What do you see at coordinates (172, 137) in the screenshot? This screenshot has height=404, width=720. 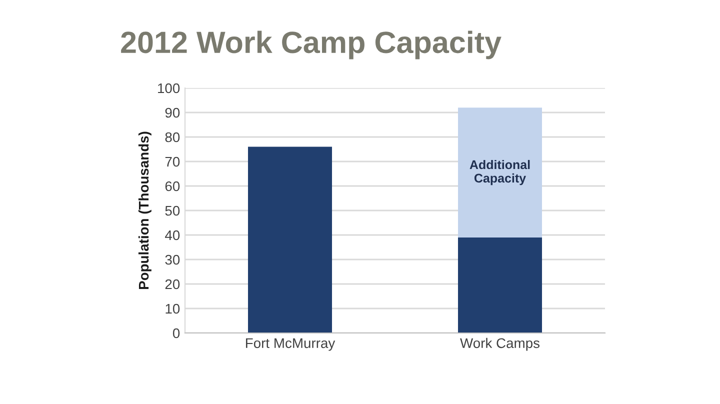 I see `y-tick-label: 80` at bounding box center [172, 137].